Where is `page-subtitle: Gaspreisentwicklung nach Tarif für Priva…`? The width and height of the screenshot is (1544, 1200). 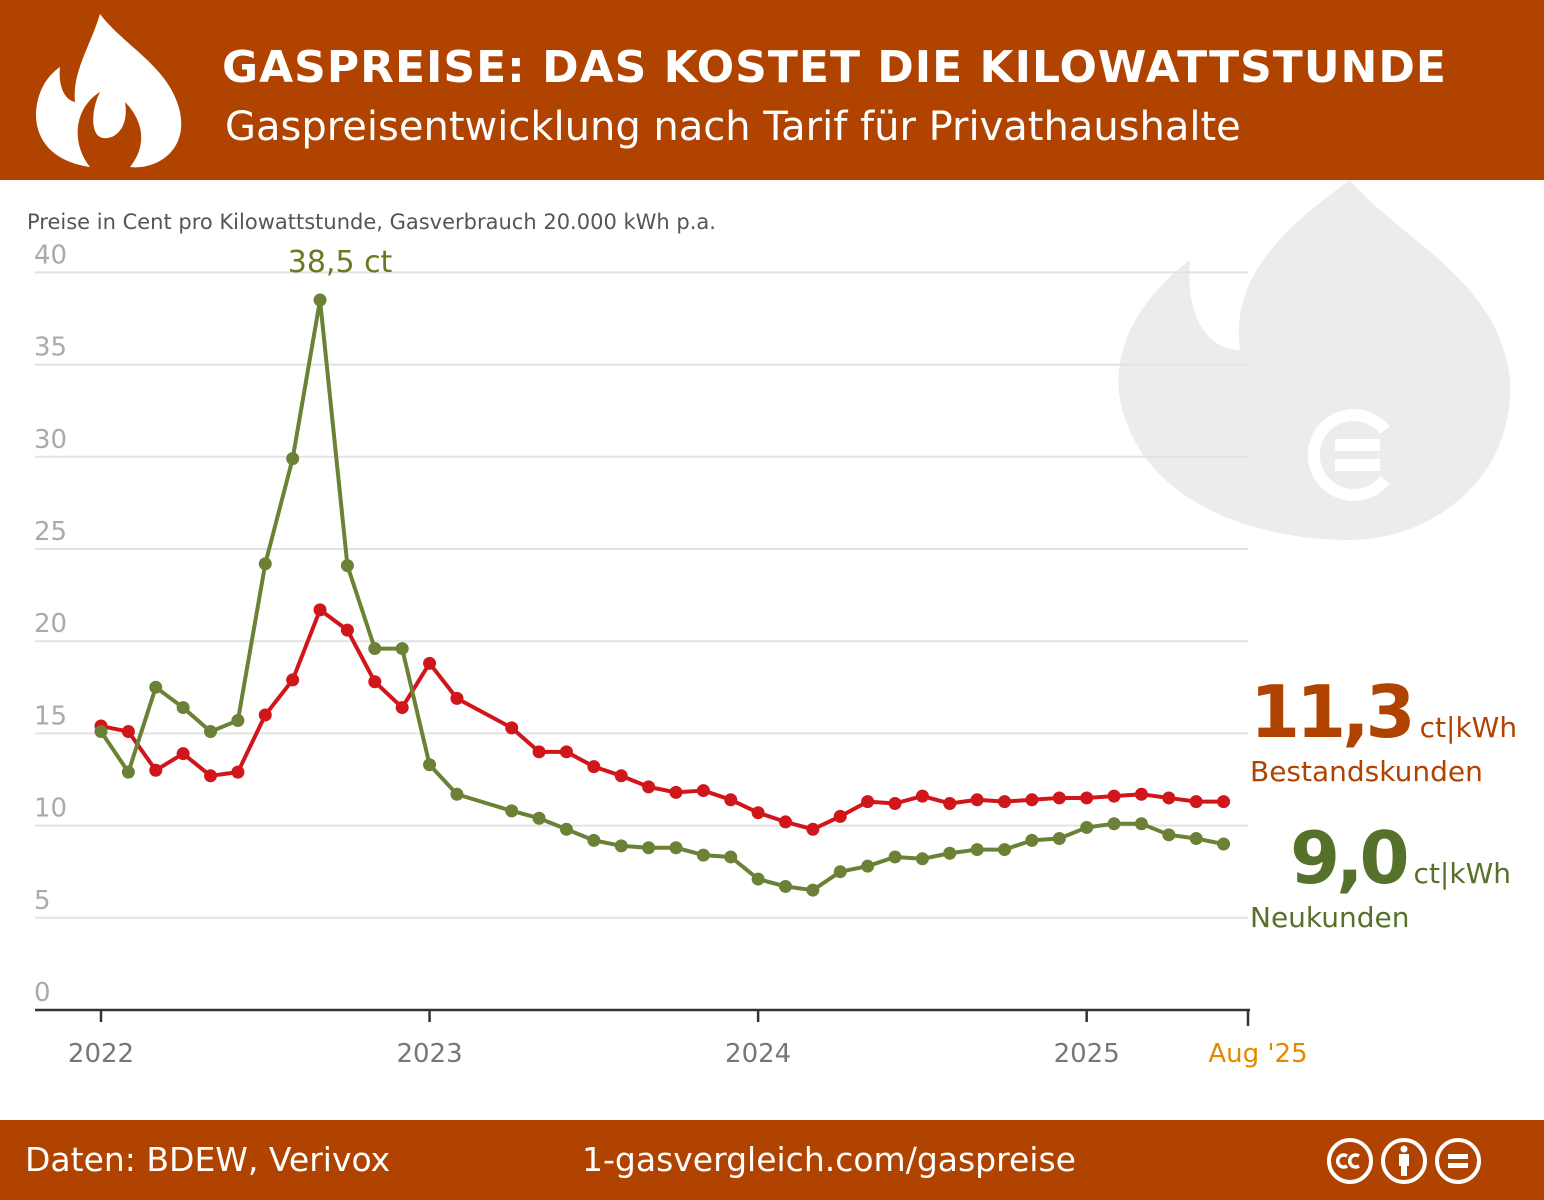
page-subtitle: Gaspreisentwicklung nach Tarif für Priva… is located at coordinates (733, 127).